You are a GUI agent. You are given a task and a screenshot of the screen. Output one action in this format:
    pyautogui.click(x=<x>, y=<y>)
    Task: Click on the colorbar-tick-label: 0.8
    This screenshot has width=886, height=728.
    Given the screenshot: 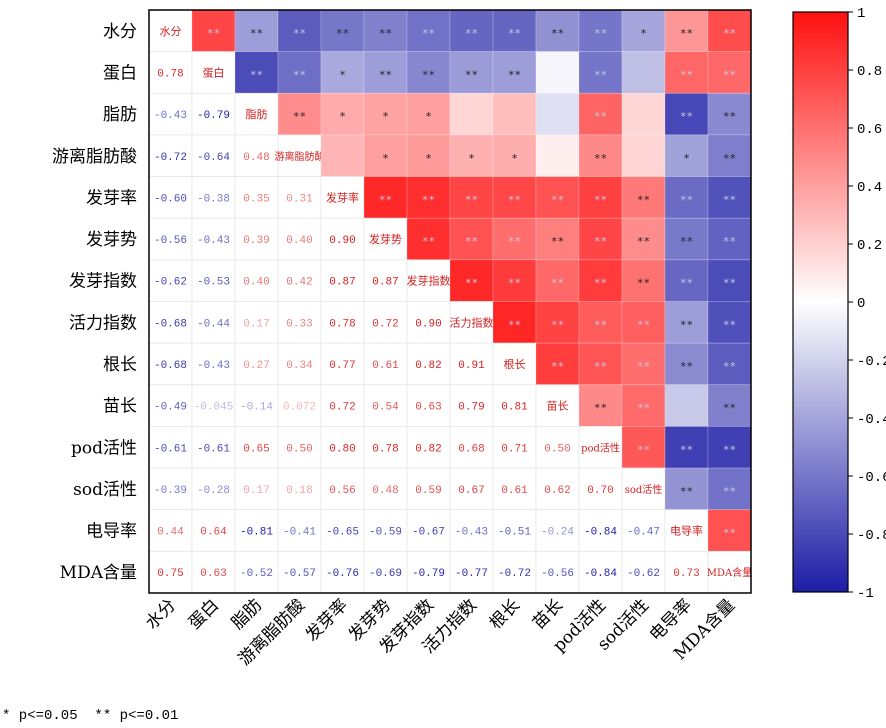 What is the action you would take?
    pyautogui.click(x=869, y=72)
    